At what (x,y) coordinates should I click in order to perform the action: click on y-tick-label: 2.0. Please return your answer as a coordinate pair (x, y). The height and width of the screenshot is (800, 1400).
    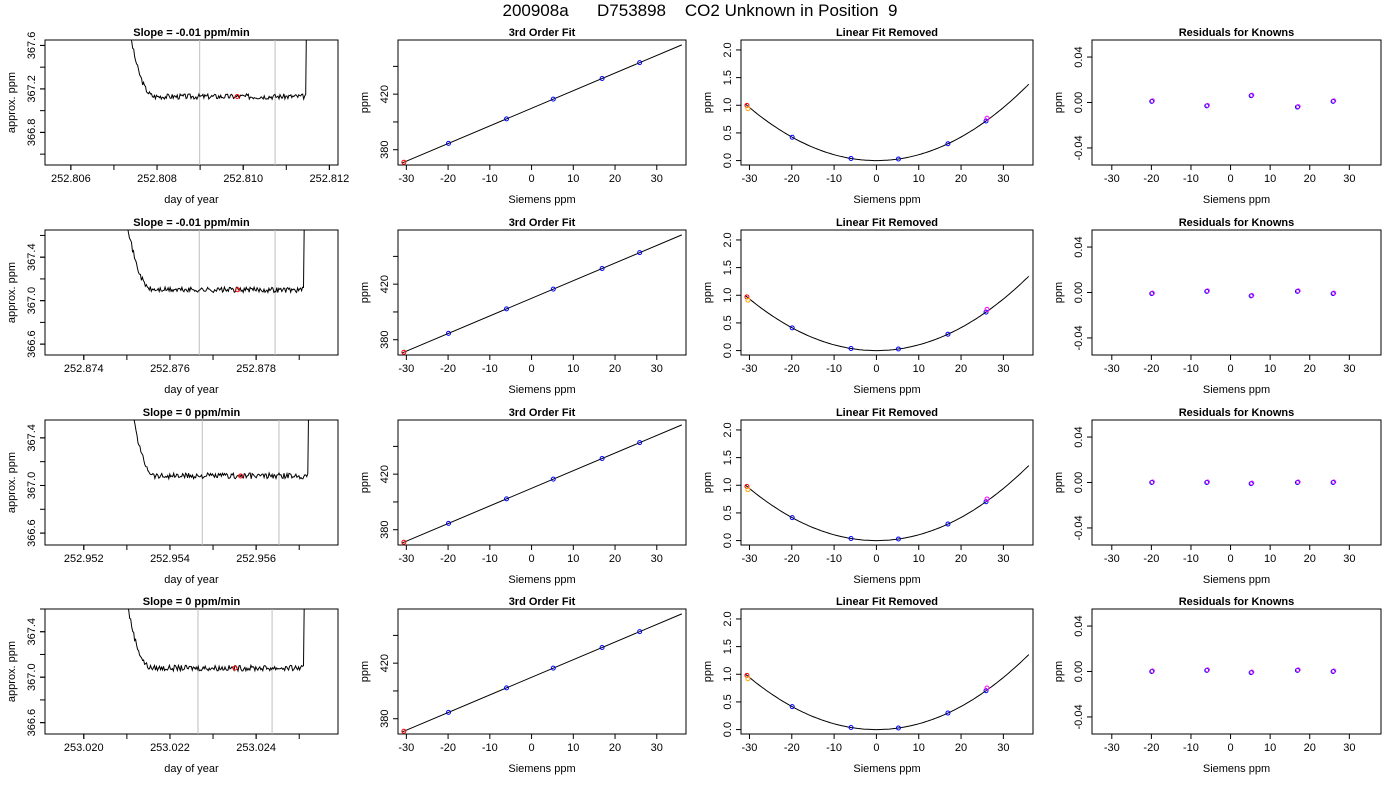
    Looking at the image, I should click on (728, 239).